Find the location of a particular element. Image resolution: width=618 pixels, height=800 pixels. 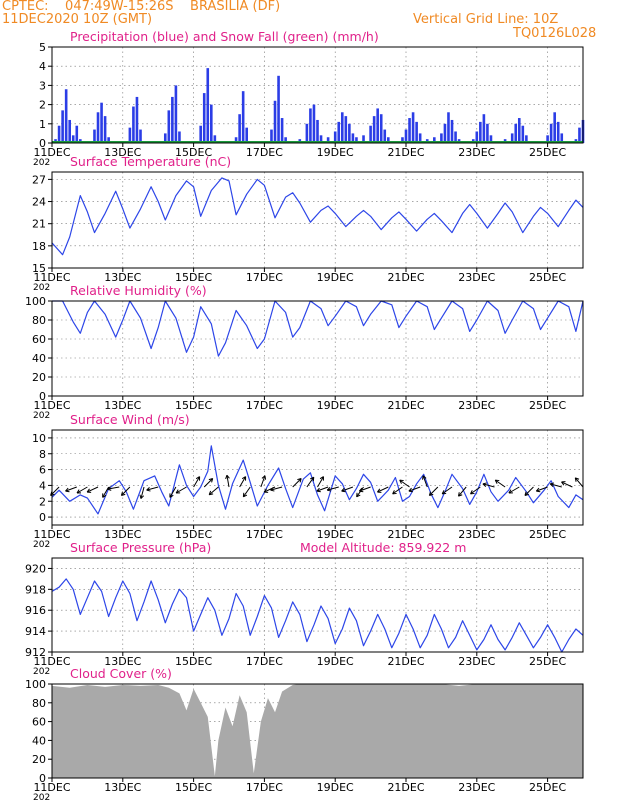

y-tick-label: 914 is located at coordinates (35, 631).